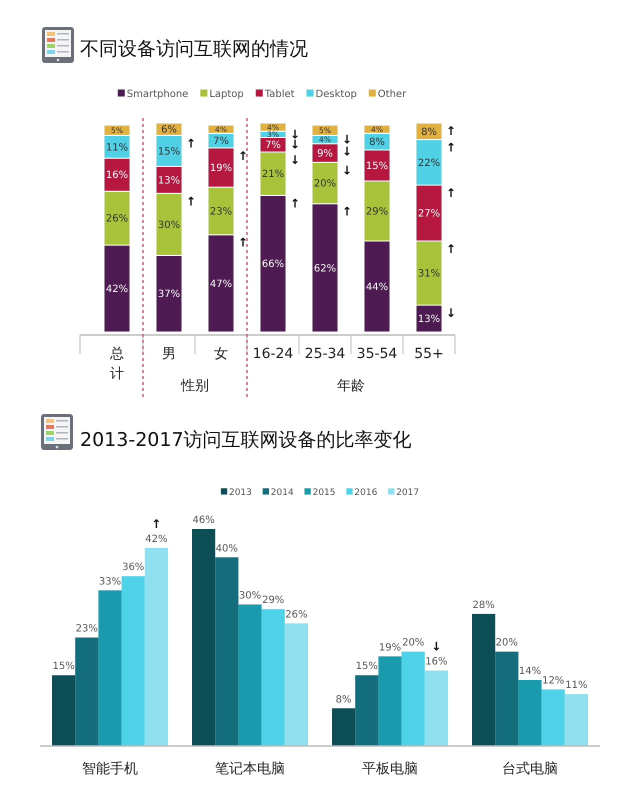 This screenshot has width=640, height=807. I want to click on legend-label: 2014, so click(282, 493).